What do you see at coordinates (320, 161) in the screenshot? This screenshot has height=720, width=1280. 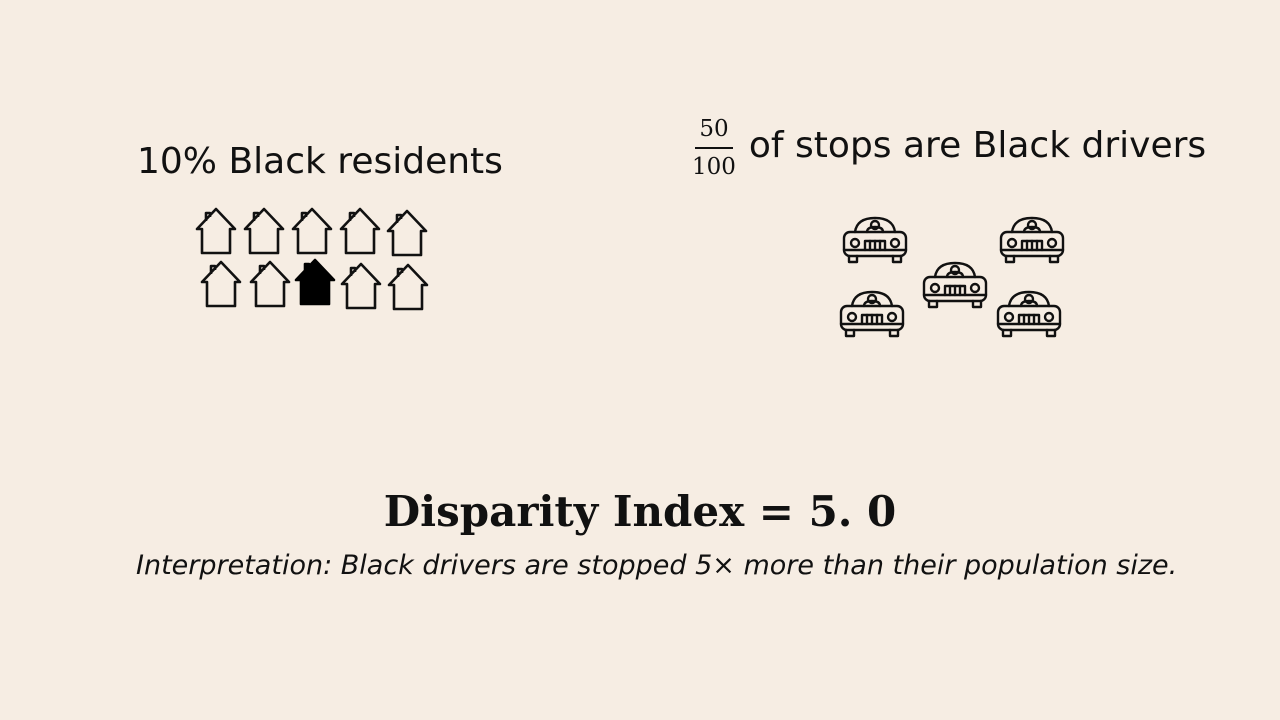 I see `residents-label: 10% Black residents` at bounding box center [320, 161].